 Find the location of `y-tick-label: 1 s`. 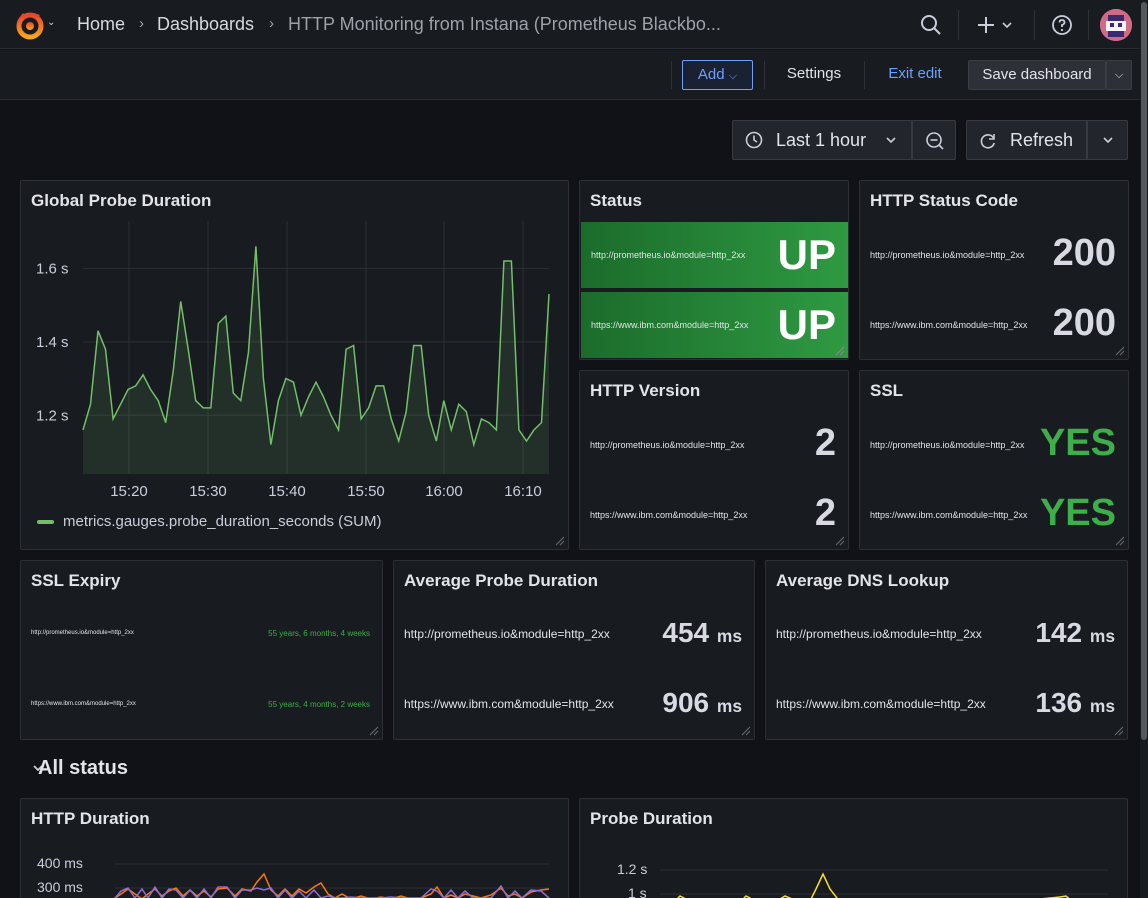

y-tick-label: 1 s is located at coordinates (637, 891).